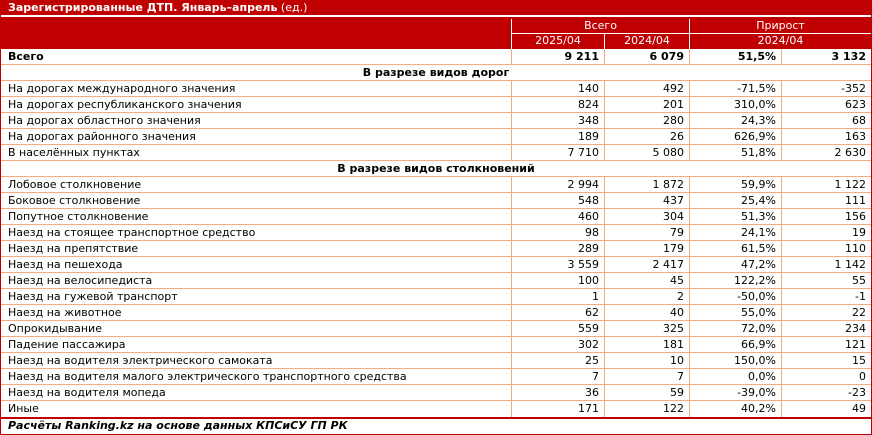 The width and height of the screenshot is (872, 435). What do you see at coordinates (436, 297) in the screenshot?
I see `table-row: Наезд на гужевой транспорт 1 2 -50,0% -1` at bounding box center [436, 297].